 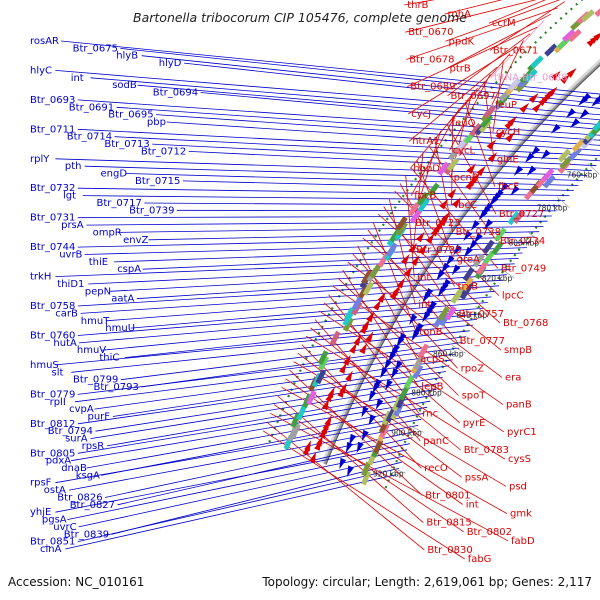 What do you see at coordinates (430, 414) in the screenshot?
I see `reverse-gene-label: rnc` at bounding box center [430, 414].